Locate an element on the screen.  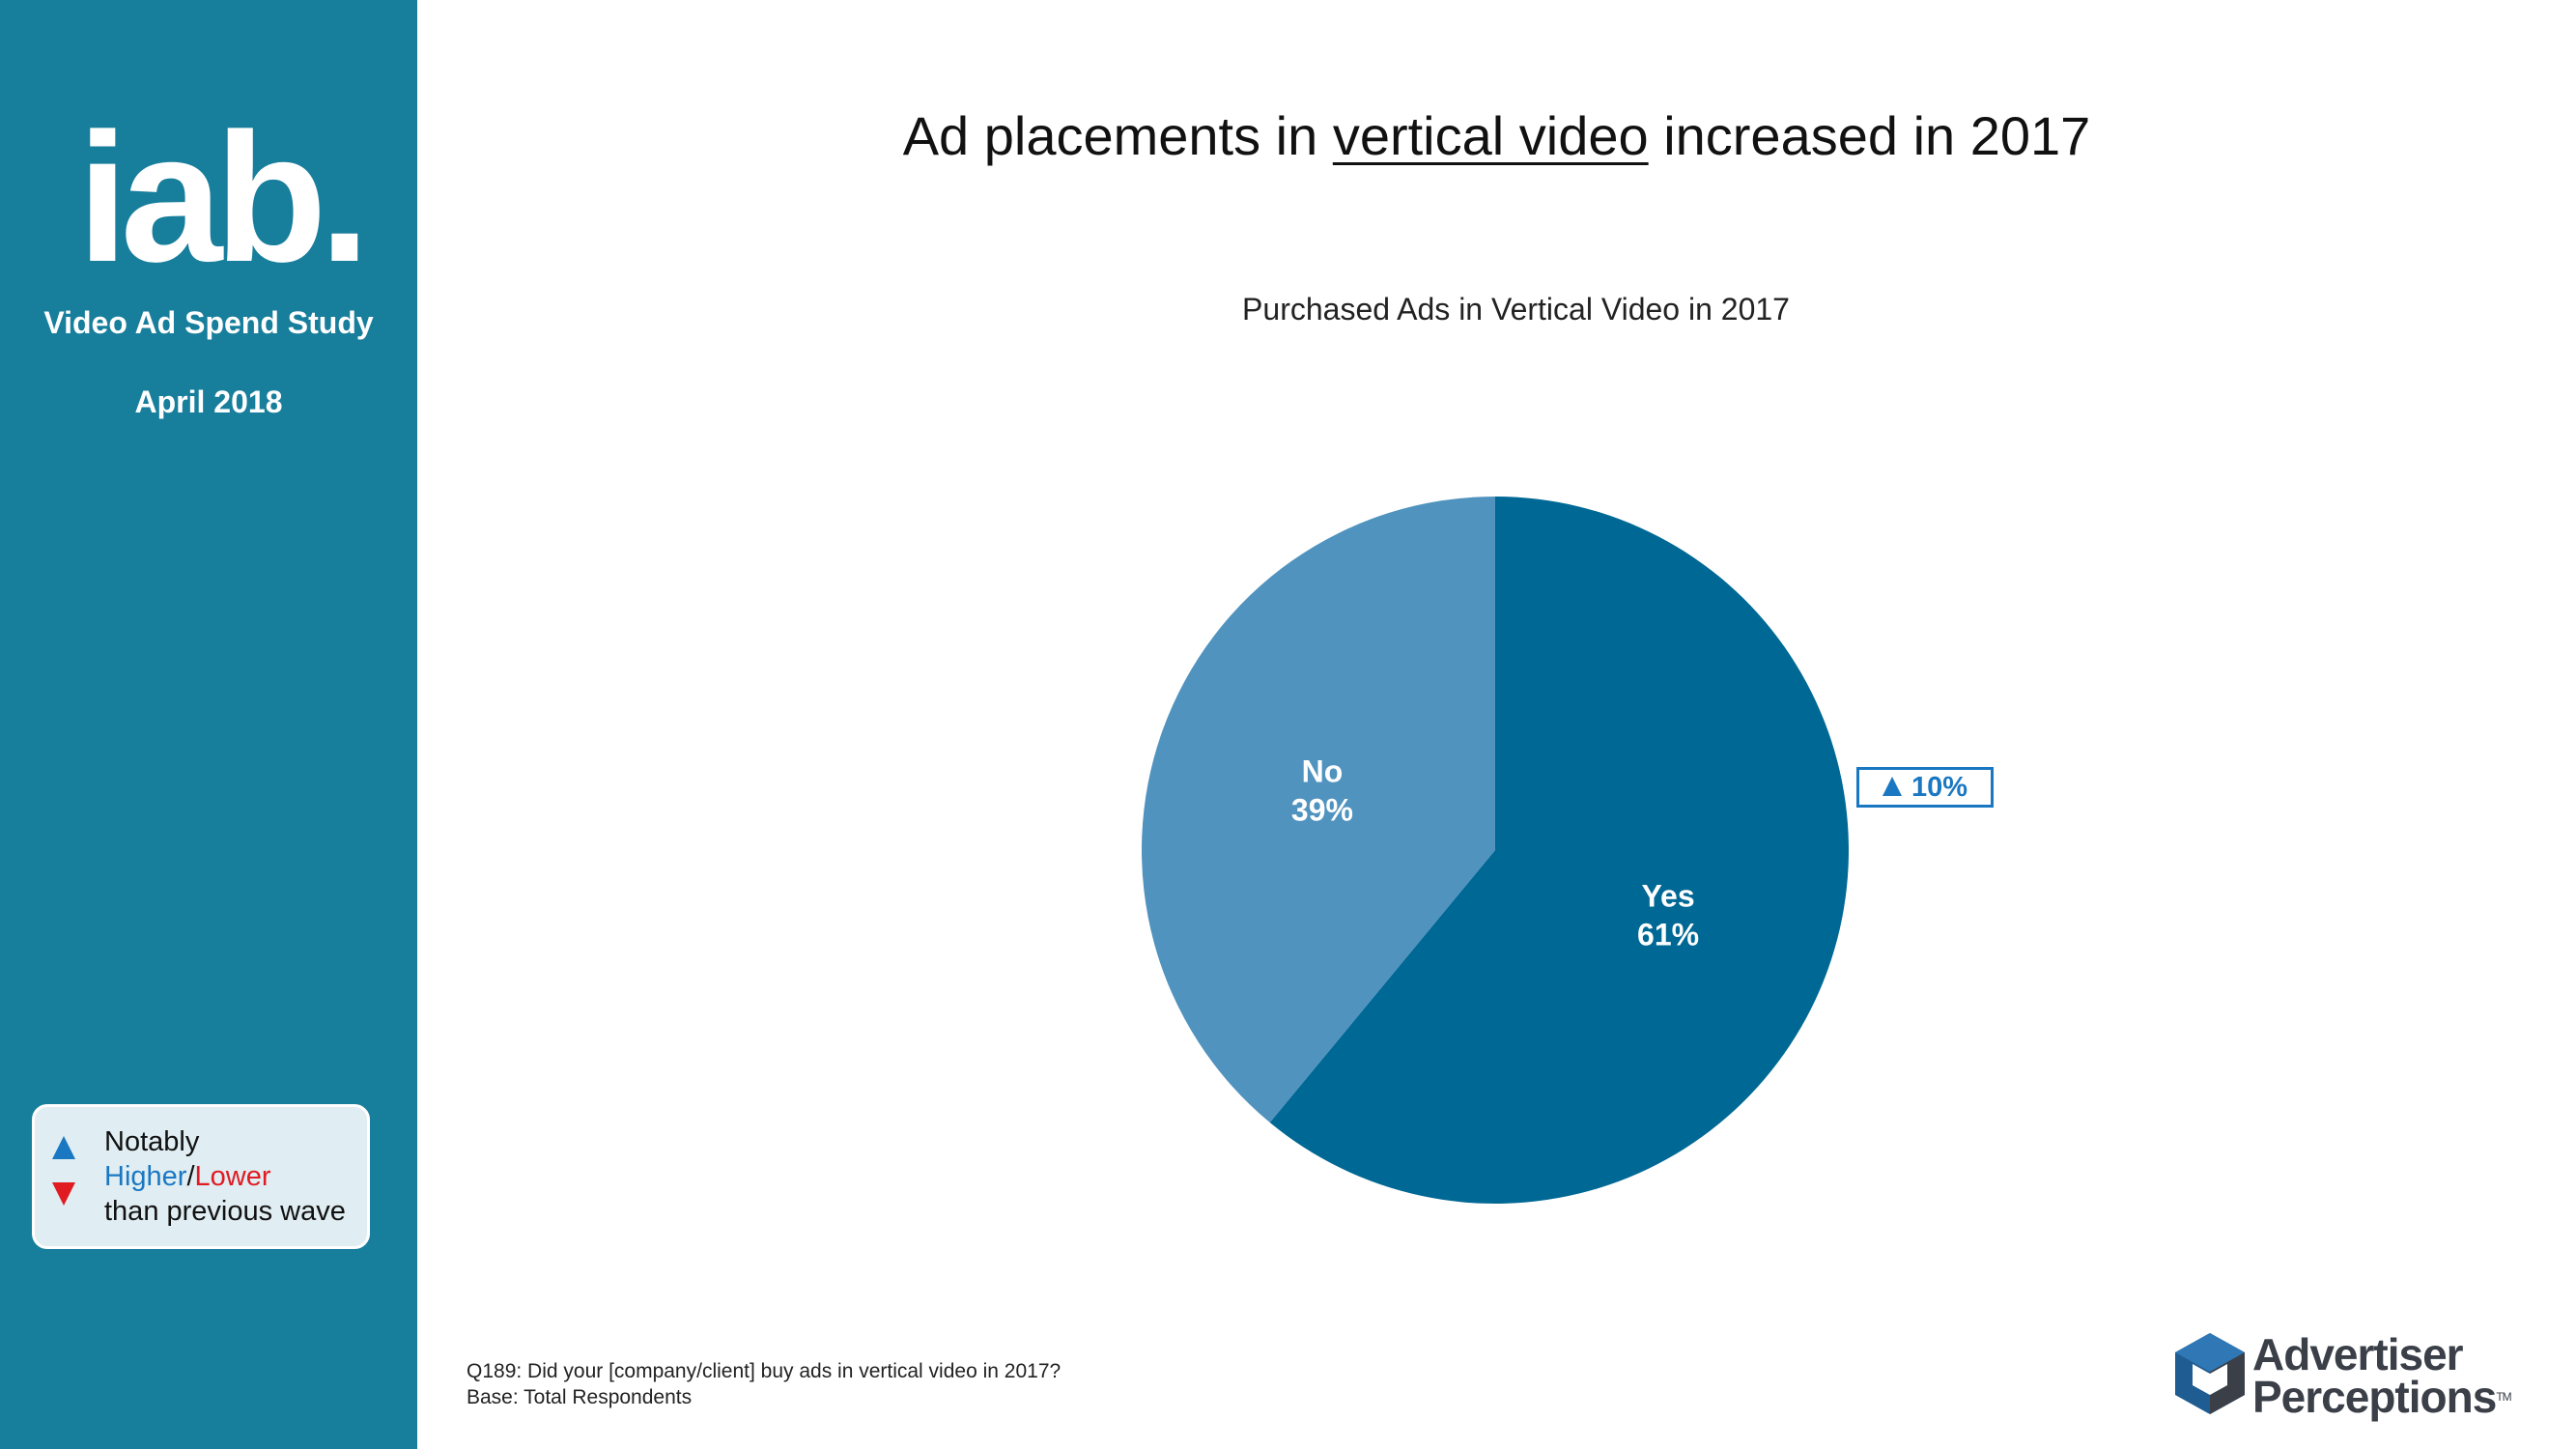
triangle-down-icon is located at coordinates (63, 1194).